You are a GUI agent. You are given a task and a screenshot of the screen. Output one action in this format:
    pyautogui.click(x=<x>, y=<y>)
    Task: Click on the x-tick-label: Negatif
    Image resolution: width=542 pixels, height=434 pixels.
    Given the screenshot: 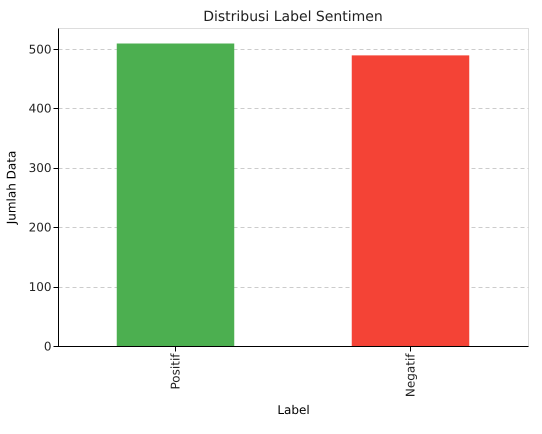 What is the action you would take?
    pyautogui.click(x=411, y=375)
    